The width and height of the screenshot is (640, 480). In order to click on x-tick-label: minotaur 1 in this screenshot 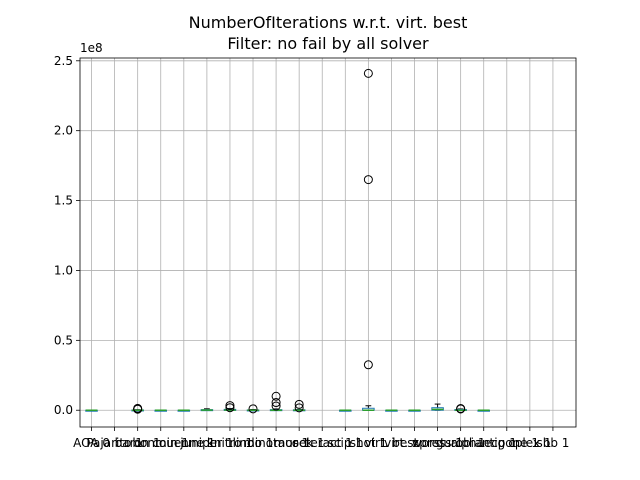, I will do `click(276, 443)`.